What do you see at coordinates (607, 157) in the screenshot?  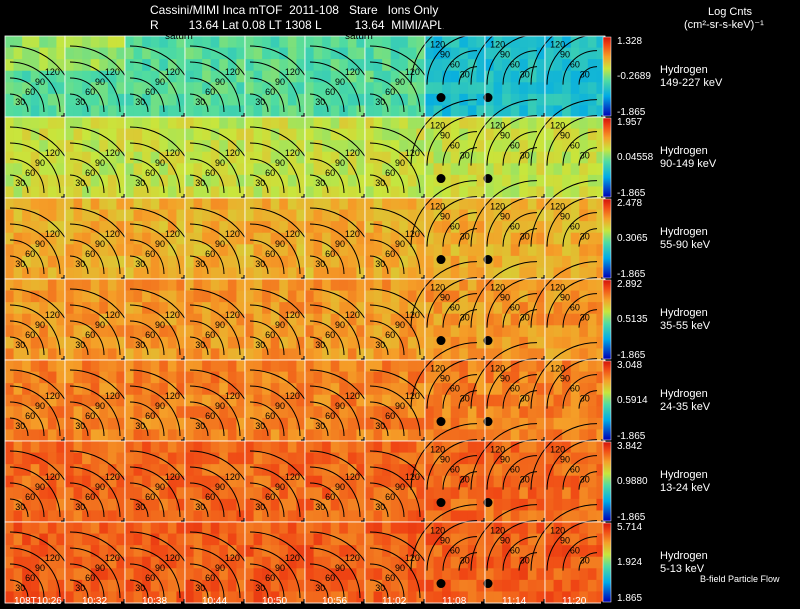 I see `colorbar-border` at bounding box center [607, 157].